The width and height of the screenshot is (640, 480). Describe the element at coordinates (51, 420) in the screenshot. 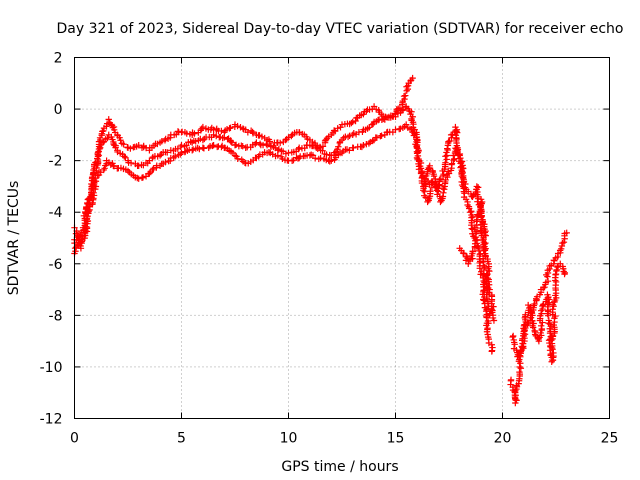

I see `y-tick-label: -12` at that location.